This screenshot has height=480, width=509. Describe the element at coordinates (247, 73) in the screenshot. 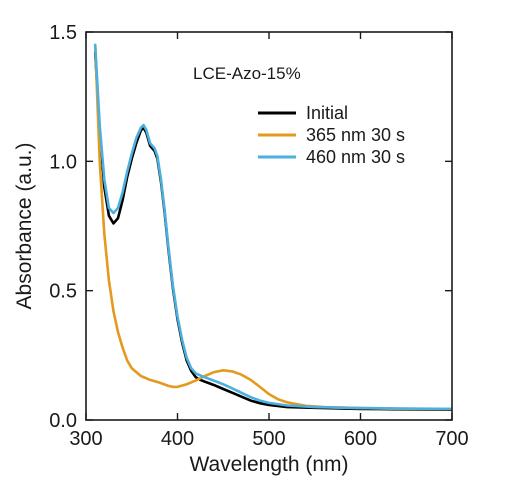

I see `sample-annotation: LCE-Azo-15%` at that location.